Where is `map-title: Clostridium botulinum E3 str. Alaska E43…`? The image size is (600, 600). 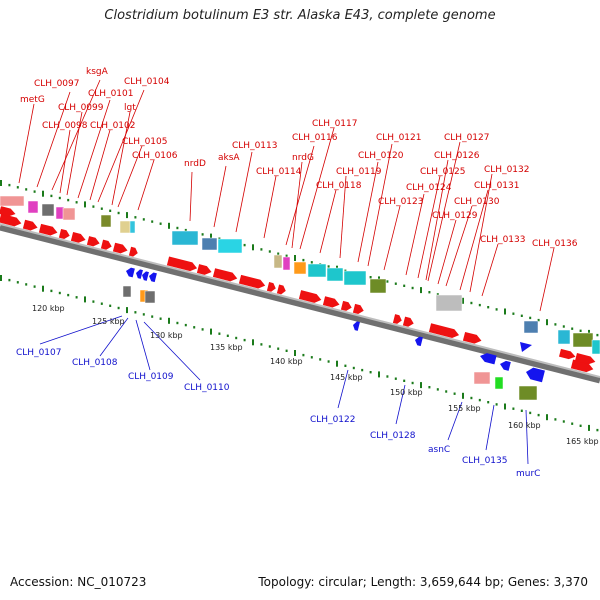 map-title: Clostridium botulinum E3 str. Alaska E43… is located at coordinates (300, 15).